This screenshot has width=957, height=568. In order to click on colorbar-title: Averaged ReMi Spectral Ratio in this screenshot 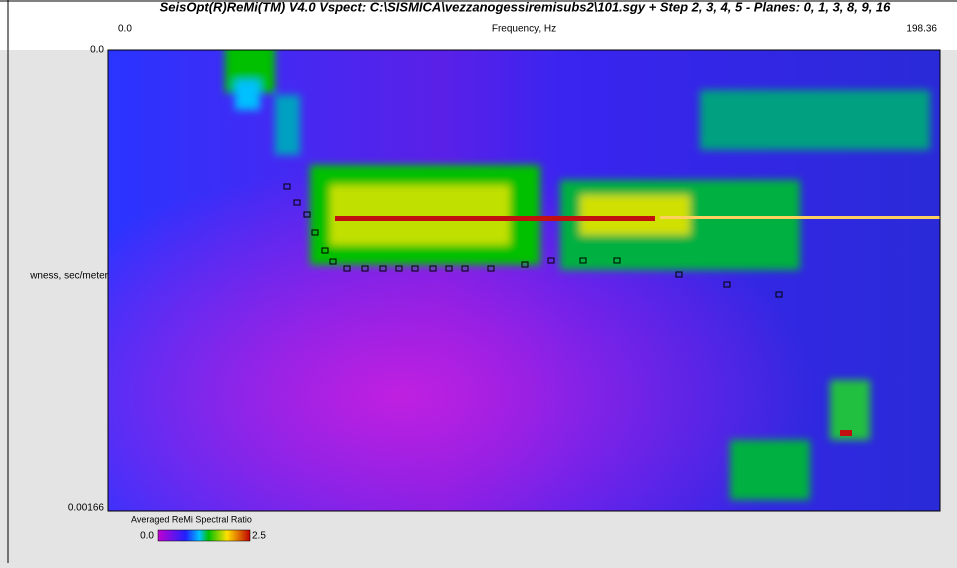, I will do `click(191, 519)`.